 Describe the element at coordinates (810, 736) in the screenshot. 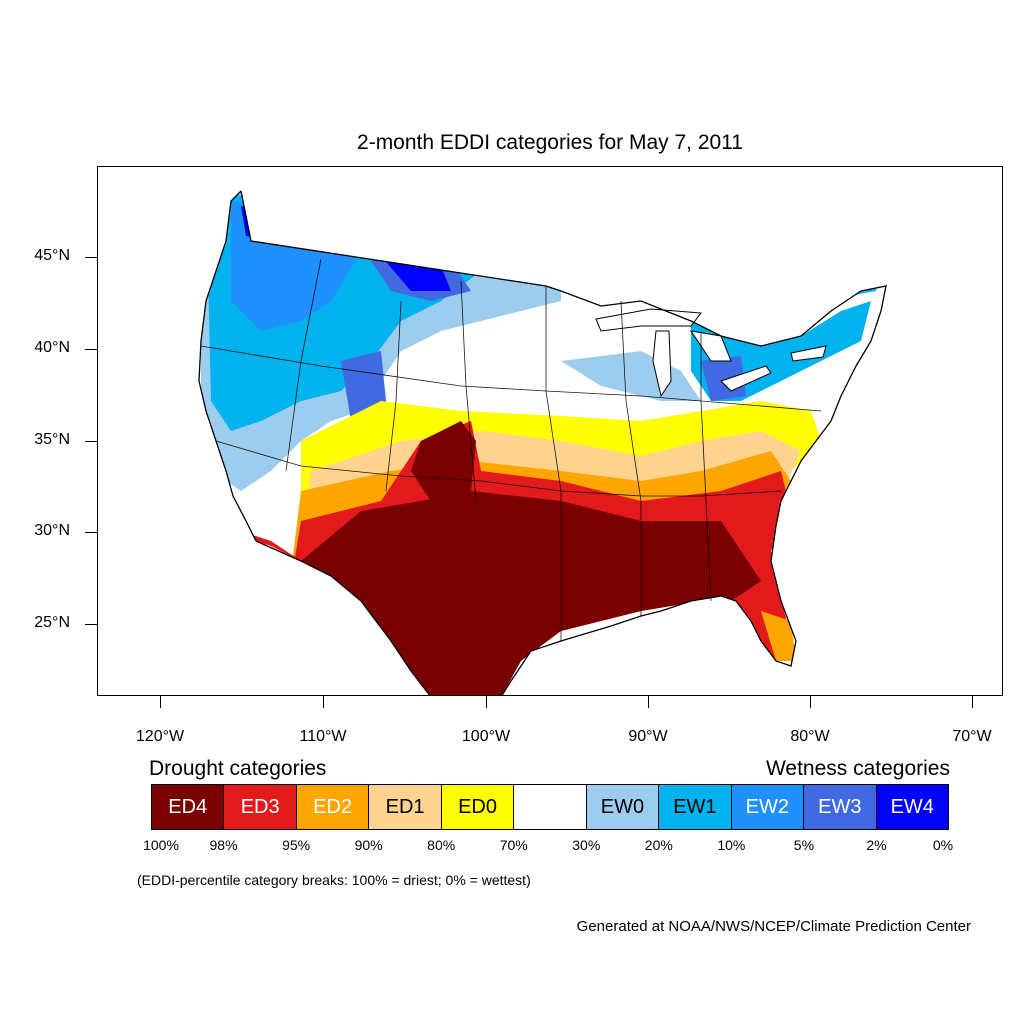

I see `lon-label: 80°W` at that location.